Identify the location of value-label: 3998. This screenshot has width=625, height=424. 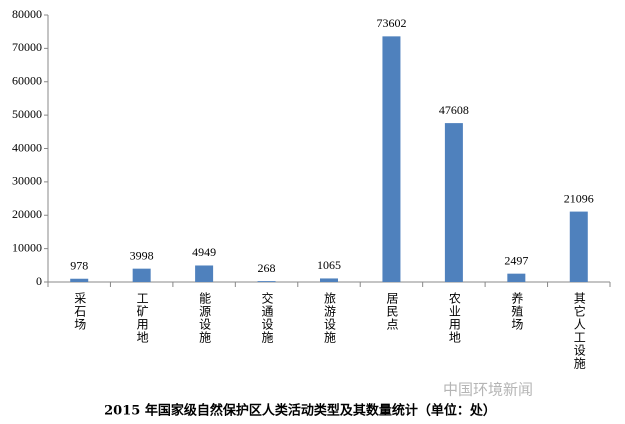
(142, 255).